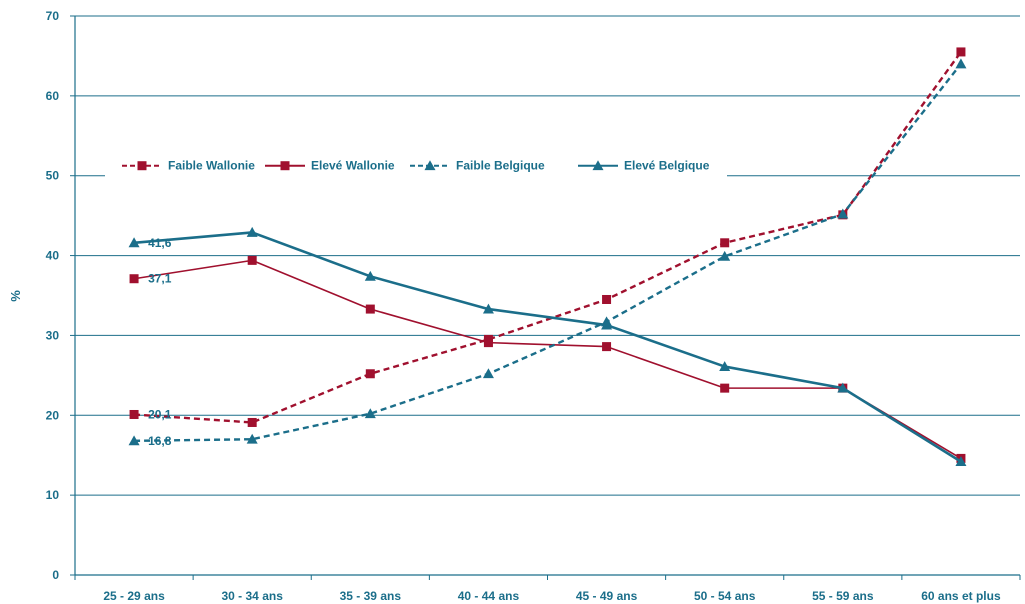 Image resolution: width=1025 pixels, height=604 pixels. What do you see at coordinates (160, 342) in the screenshot?
I see `data-labels: 20,1 37,1 16,8 41,6` at bounding box center [160, 342].